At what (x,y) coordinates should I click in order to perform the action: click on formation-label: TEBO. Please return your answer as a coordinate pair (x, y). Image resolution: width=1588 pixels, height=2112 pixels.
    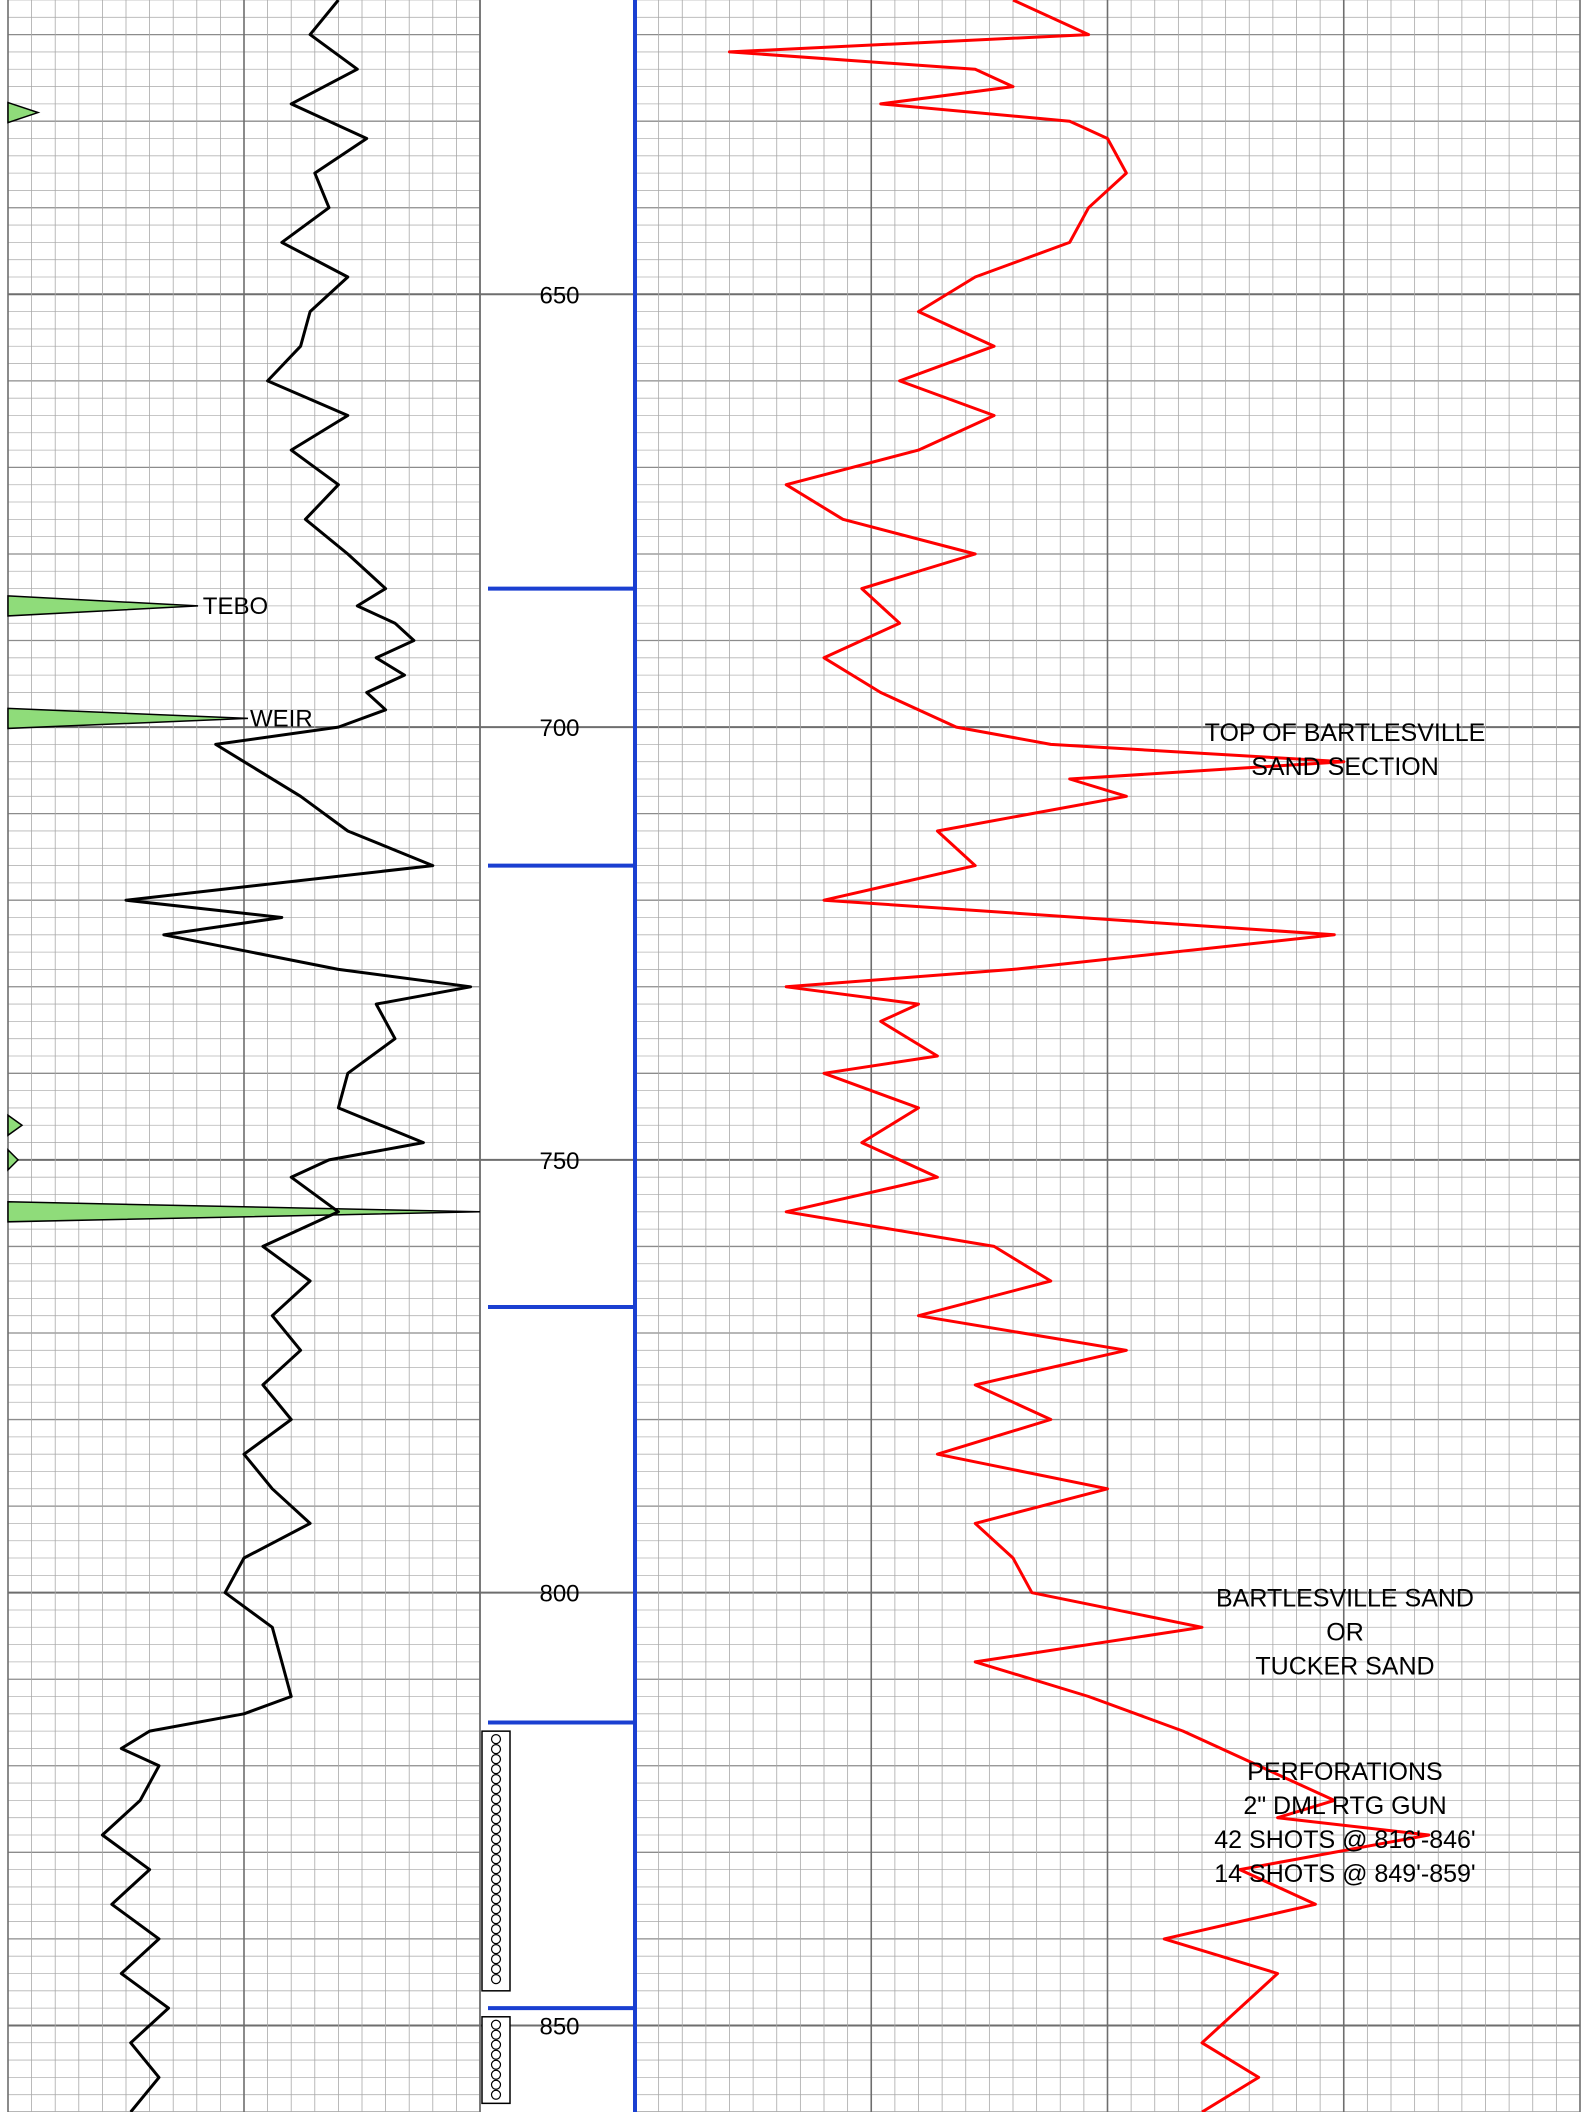
    Looking at the image, I should click on (235, 606).